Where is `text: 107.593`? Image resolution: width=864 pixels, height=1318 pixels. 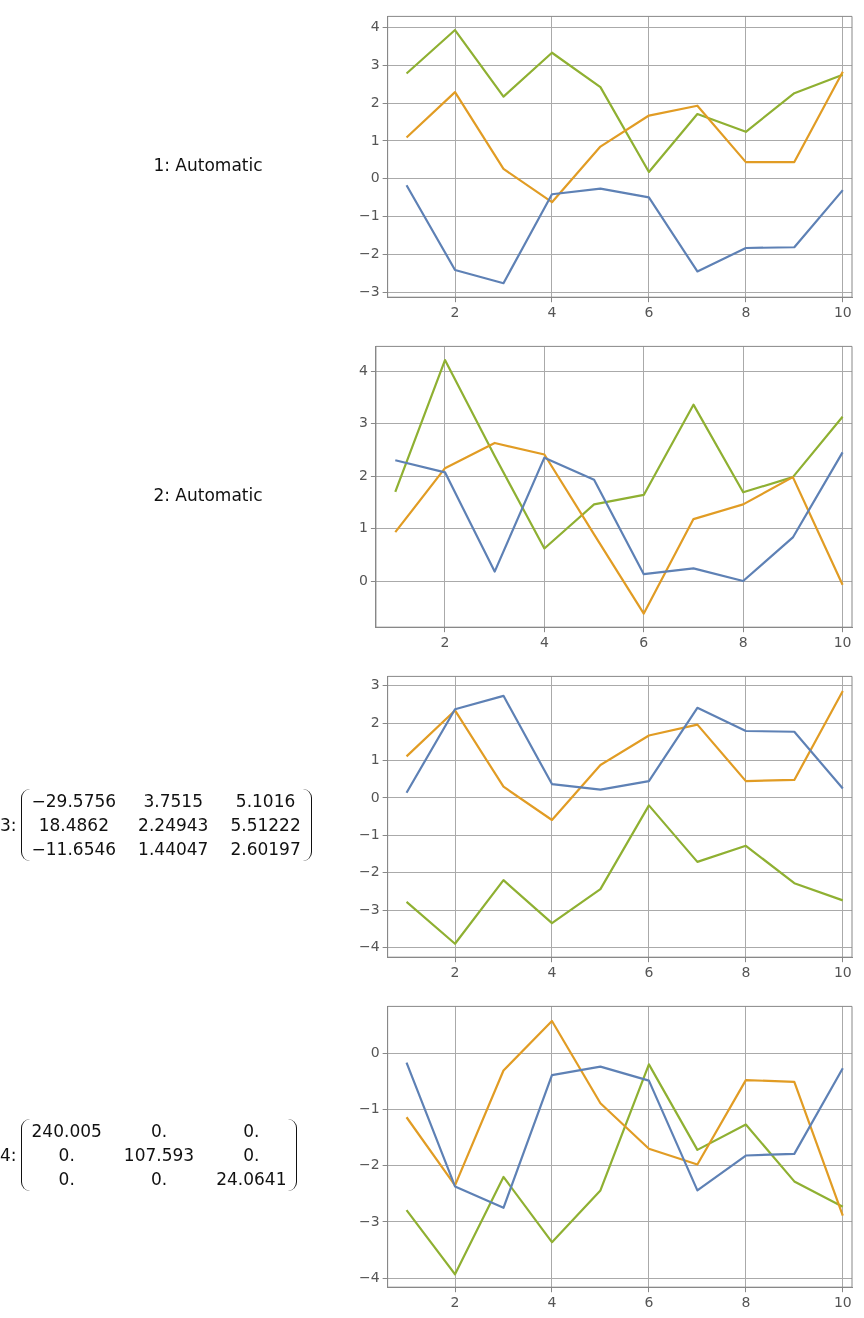
text: 107.593 is located at coordinates (159, 1155).